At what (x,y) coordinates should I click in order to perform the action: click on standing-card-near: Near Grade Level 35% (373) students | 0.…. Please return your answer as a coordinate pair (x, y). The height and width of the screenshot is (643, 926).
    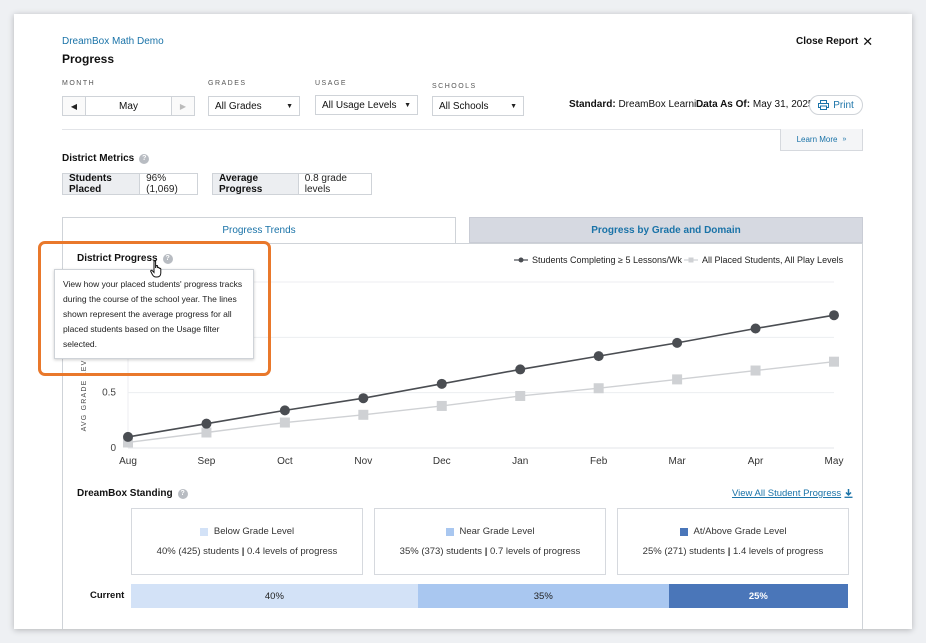
    Looking at the image, I should click on (490, 541).